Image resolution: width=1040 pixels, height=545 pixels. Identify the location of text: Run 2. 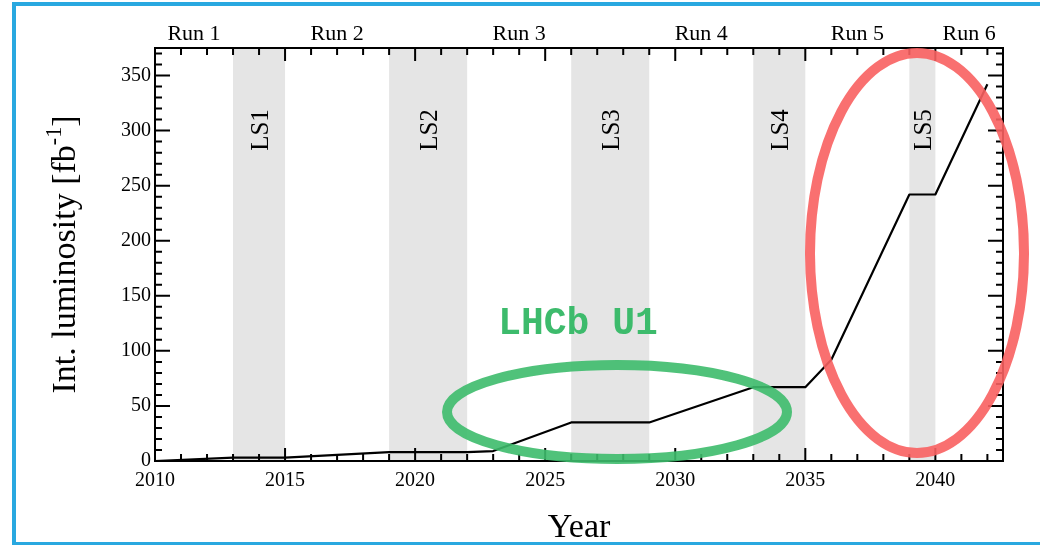
(337, 32).